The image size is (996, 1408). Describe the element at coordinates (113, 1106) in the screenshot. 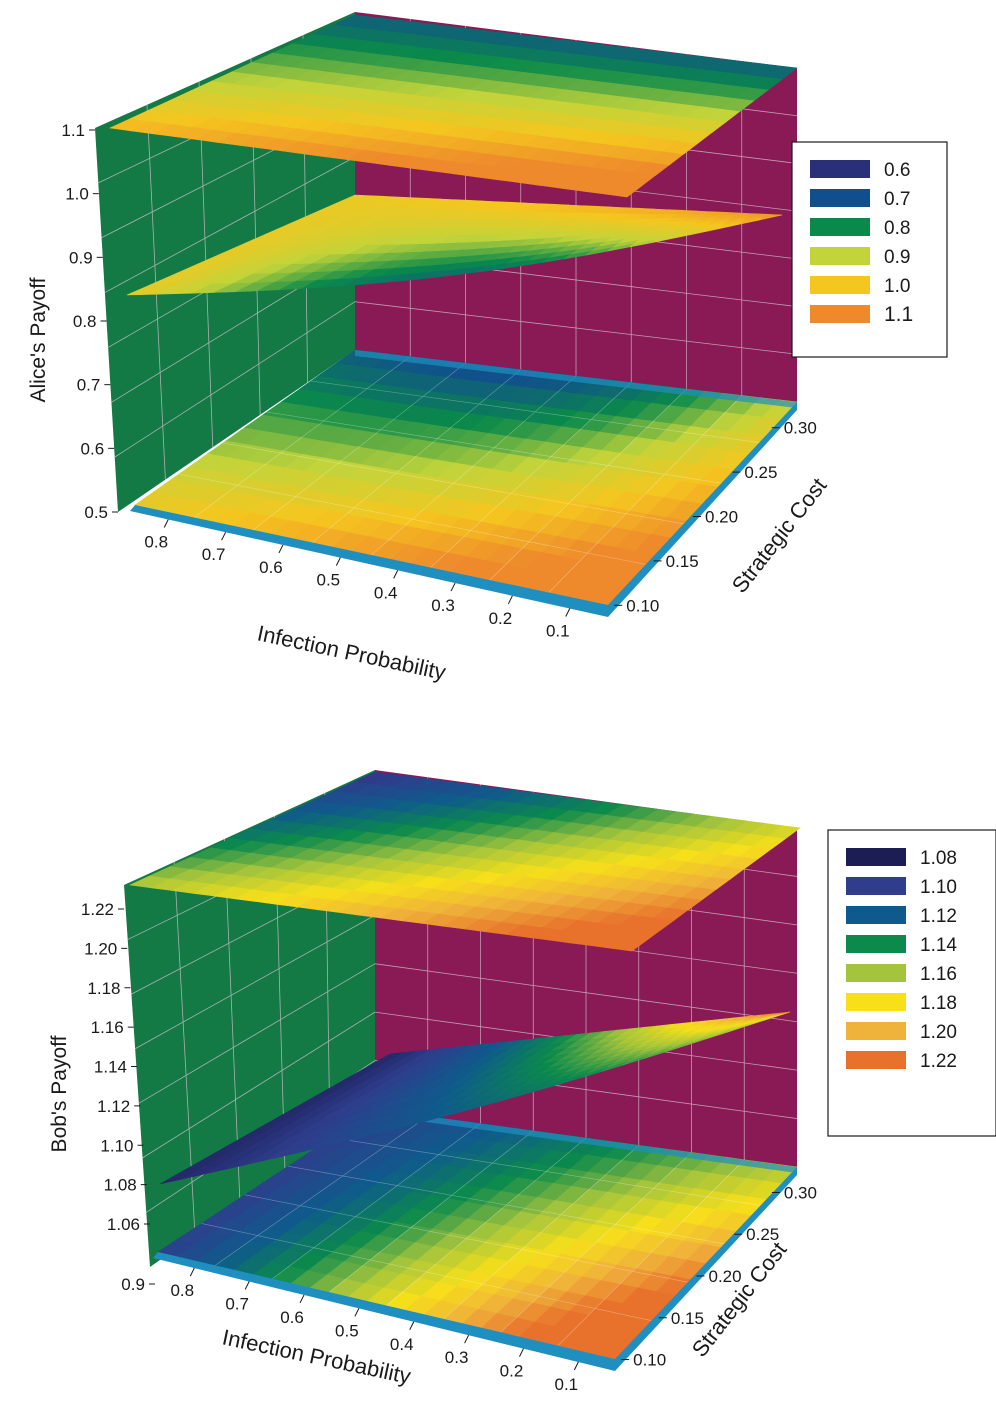

I see `bob-z-tick-label: 1.12` at that location.